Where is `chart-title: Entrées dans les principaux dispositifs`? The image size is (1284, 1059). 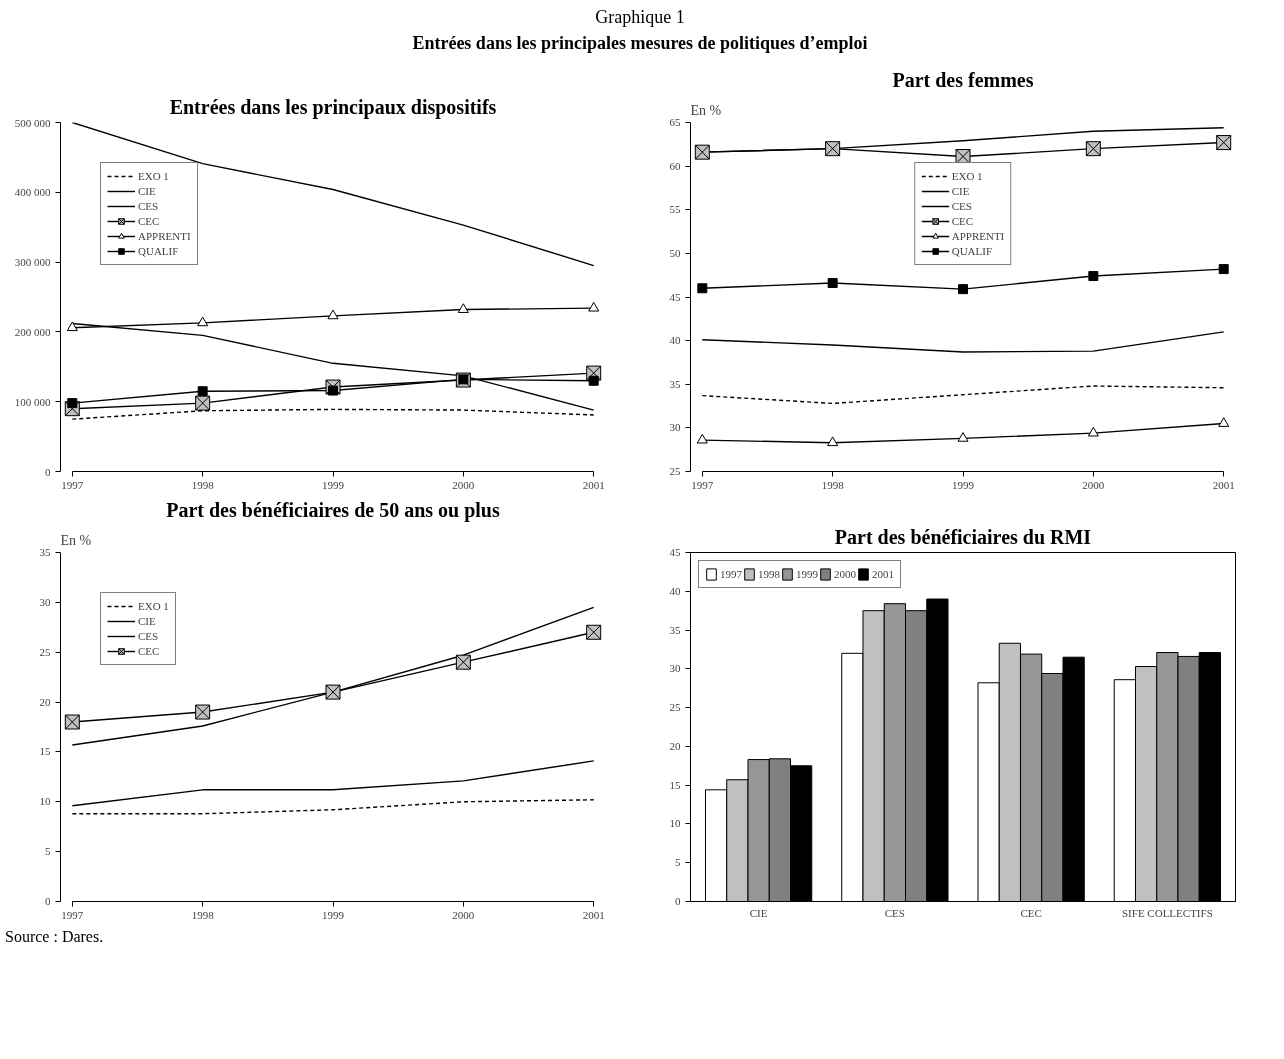 chart-title: Entrées dans les principaux dispositifs is located at coordinates (333, 107).